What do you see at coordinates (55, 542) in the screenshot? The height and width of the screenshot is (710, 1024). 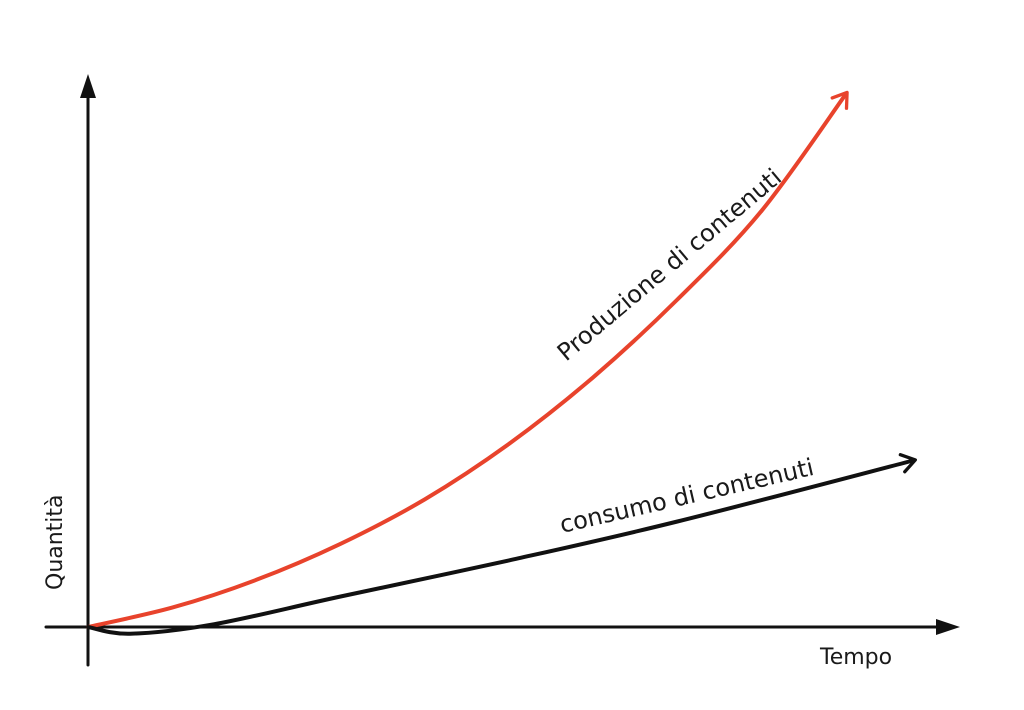 I see `y-axis-title: Quantità` at bounding box center [55, 542].